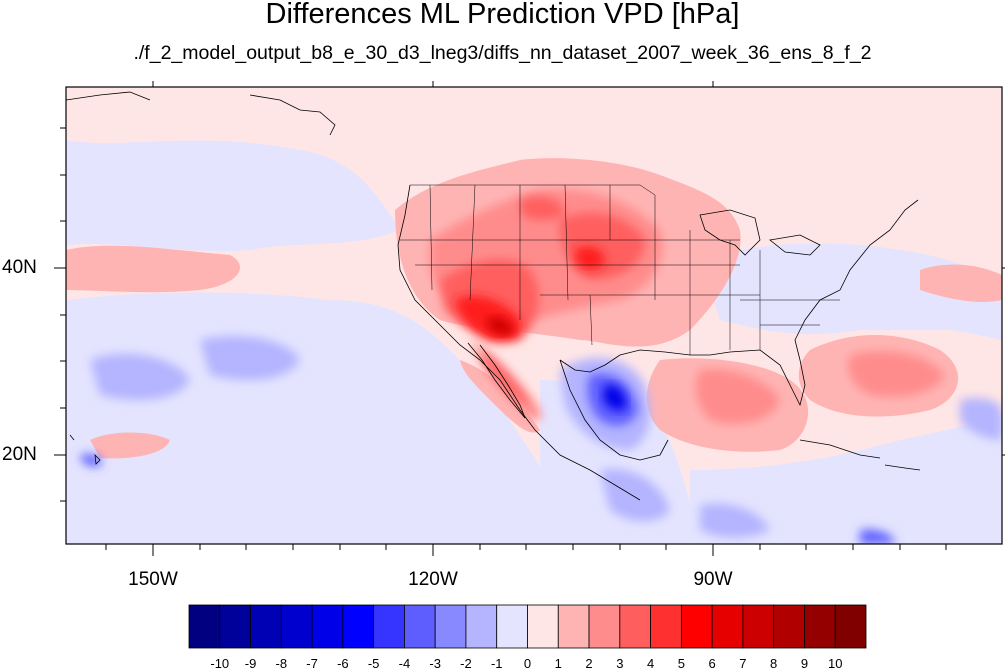 The image size is (1005, 672). What do you see at coordinates (435, 663) in the screenshot?
I see `colorbar-tick-label: -3` at bounding box center [435, 663].